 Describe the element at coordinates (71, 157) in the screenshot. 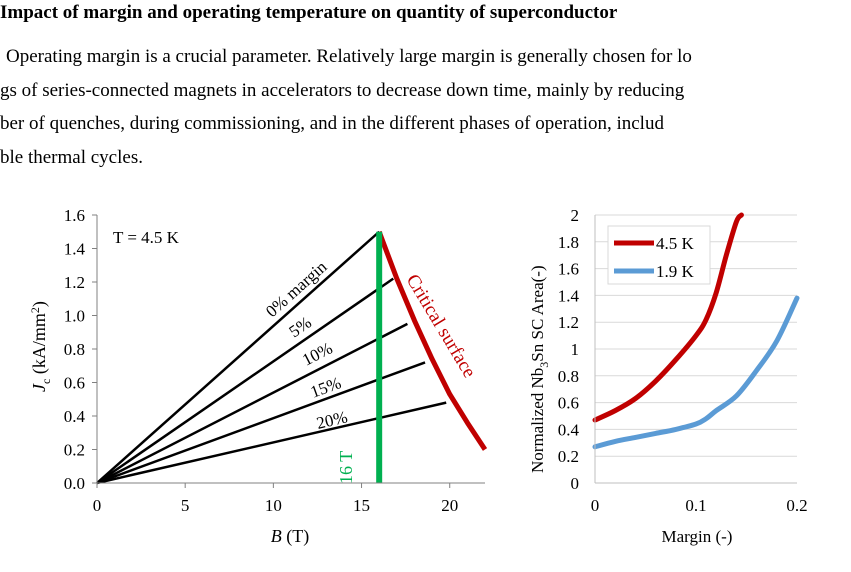

I see `paragraph-line-4: ble thermal cycles.` at that location.